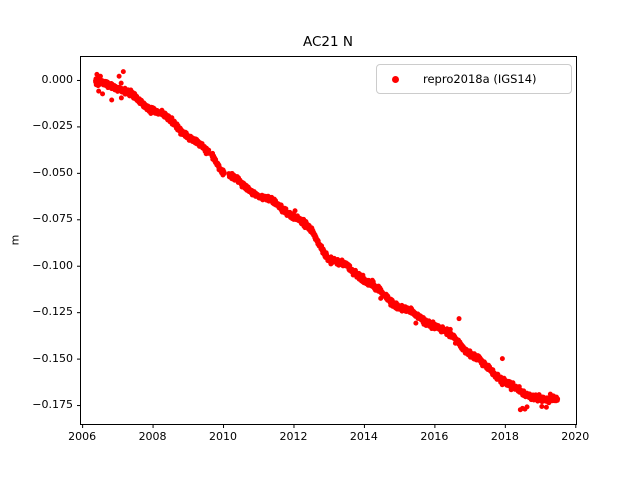 This screenshot has width=640, height=480. I want to click on x-tick-label-2006: 2006, so click(82, 436).